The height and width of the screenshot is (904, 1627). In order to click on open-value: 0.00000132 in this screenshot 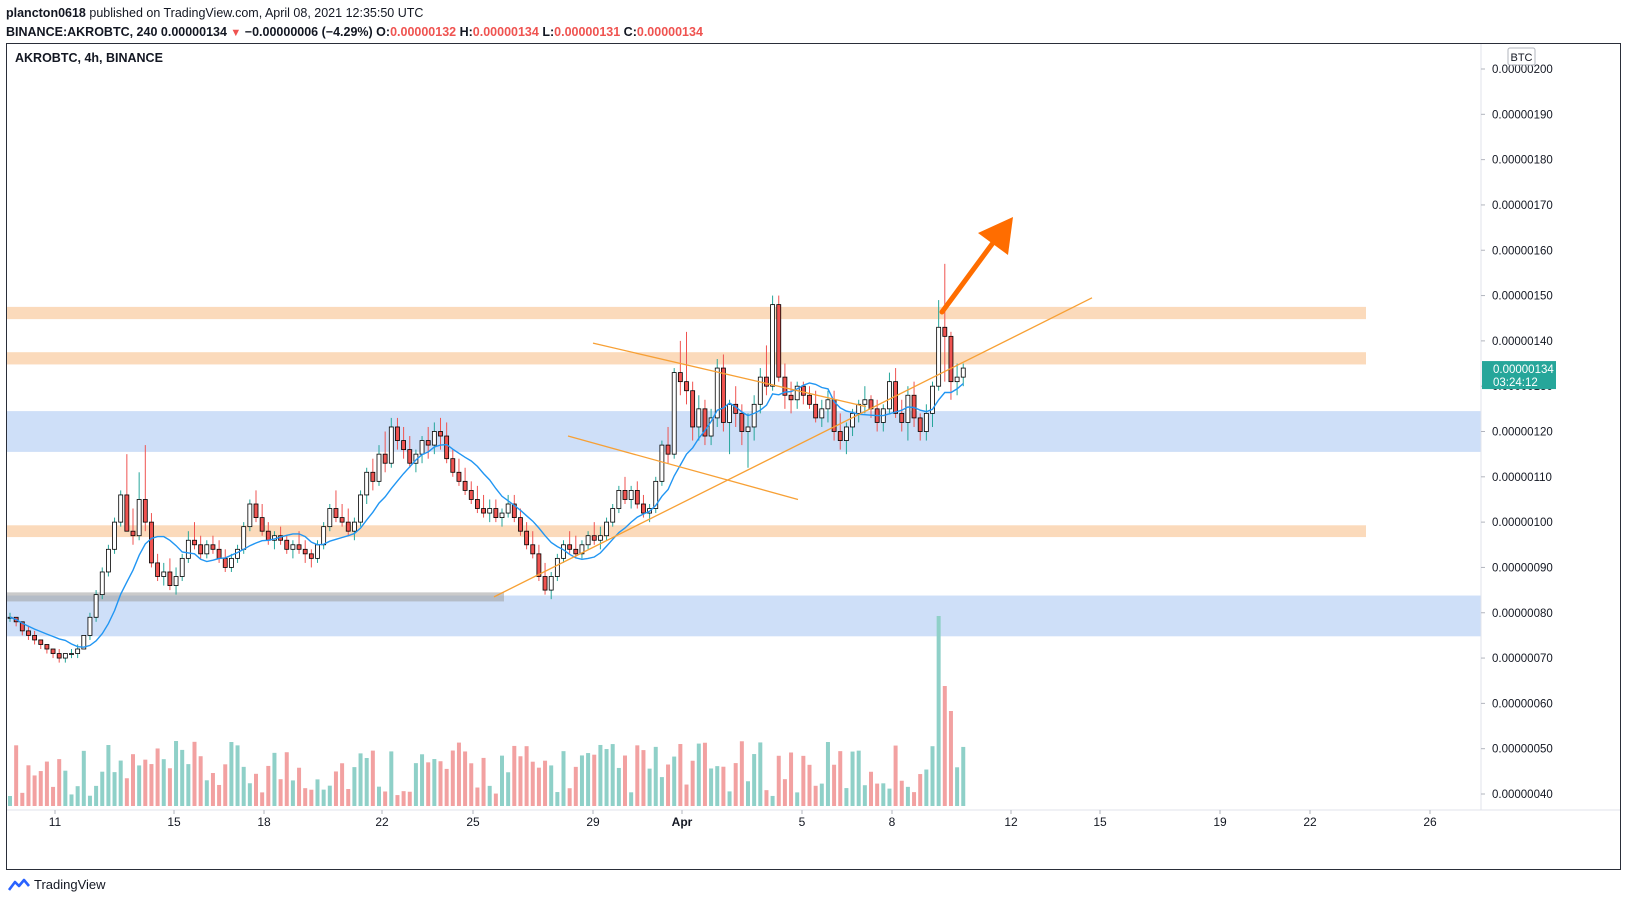, I will do `click(423, 32)`.